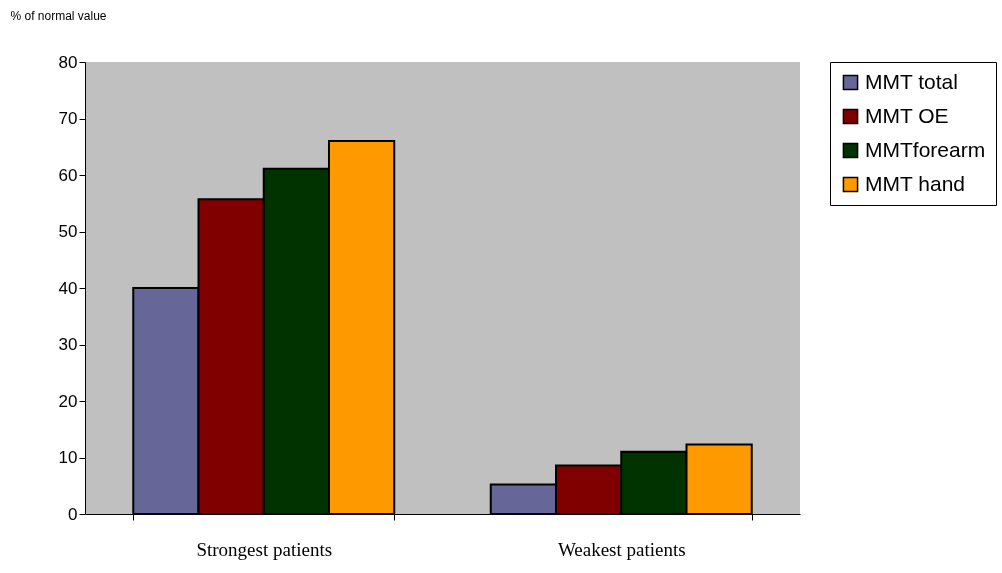  What do you see at coordinates (68, 118) in the screenshot?
I see `y-tick-label: 70` at bounding box center [68, 118].